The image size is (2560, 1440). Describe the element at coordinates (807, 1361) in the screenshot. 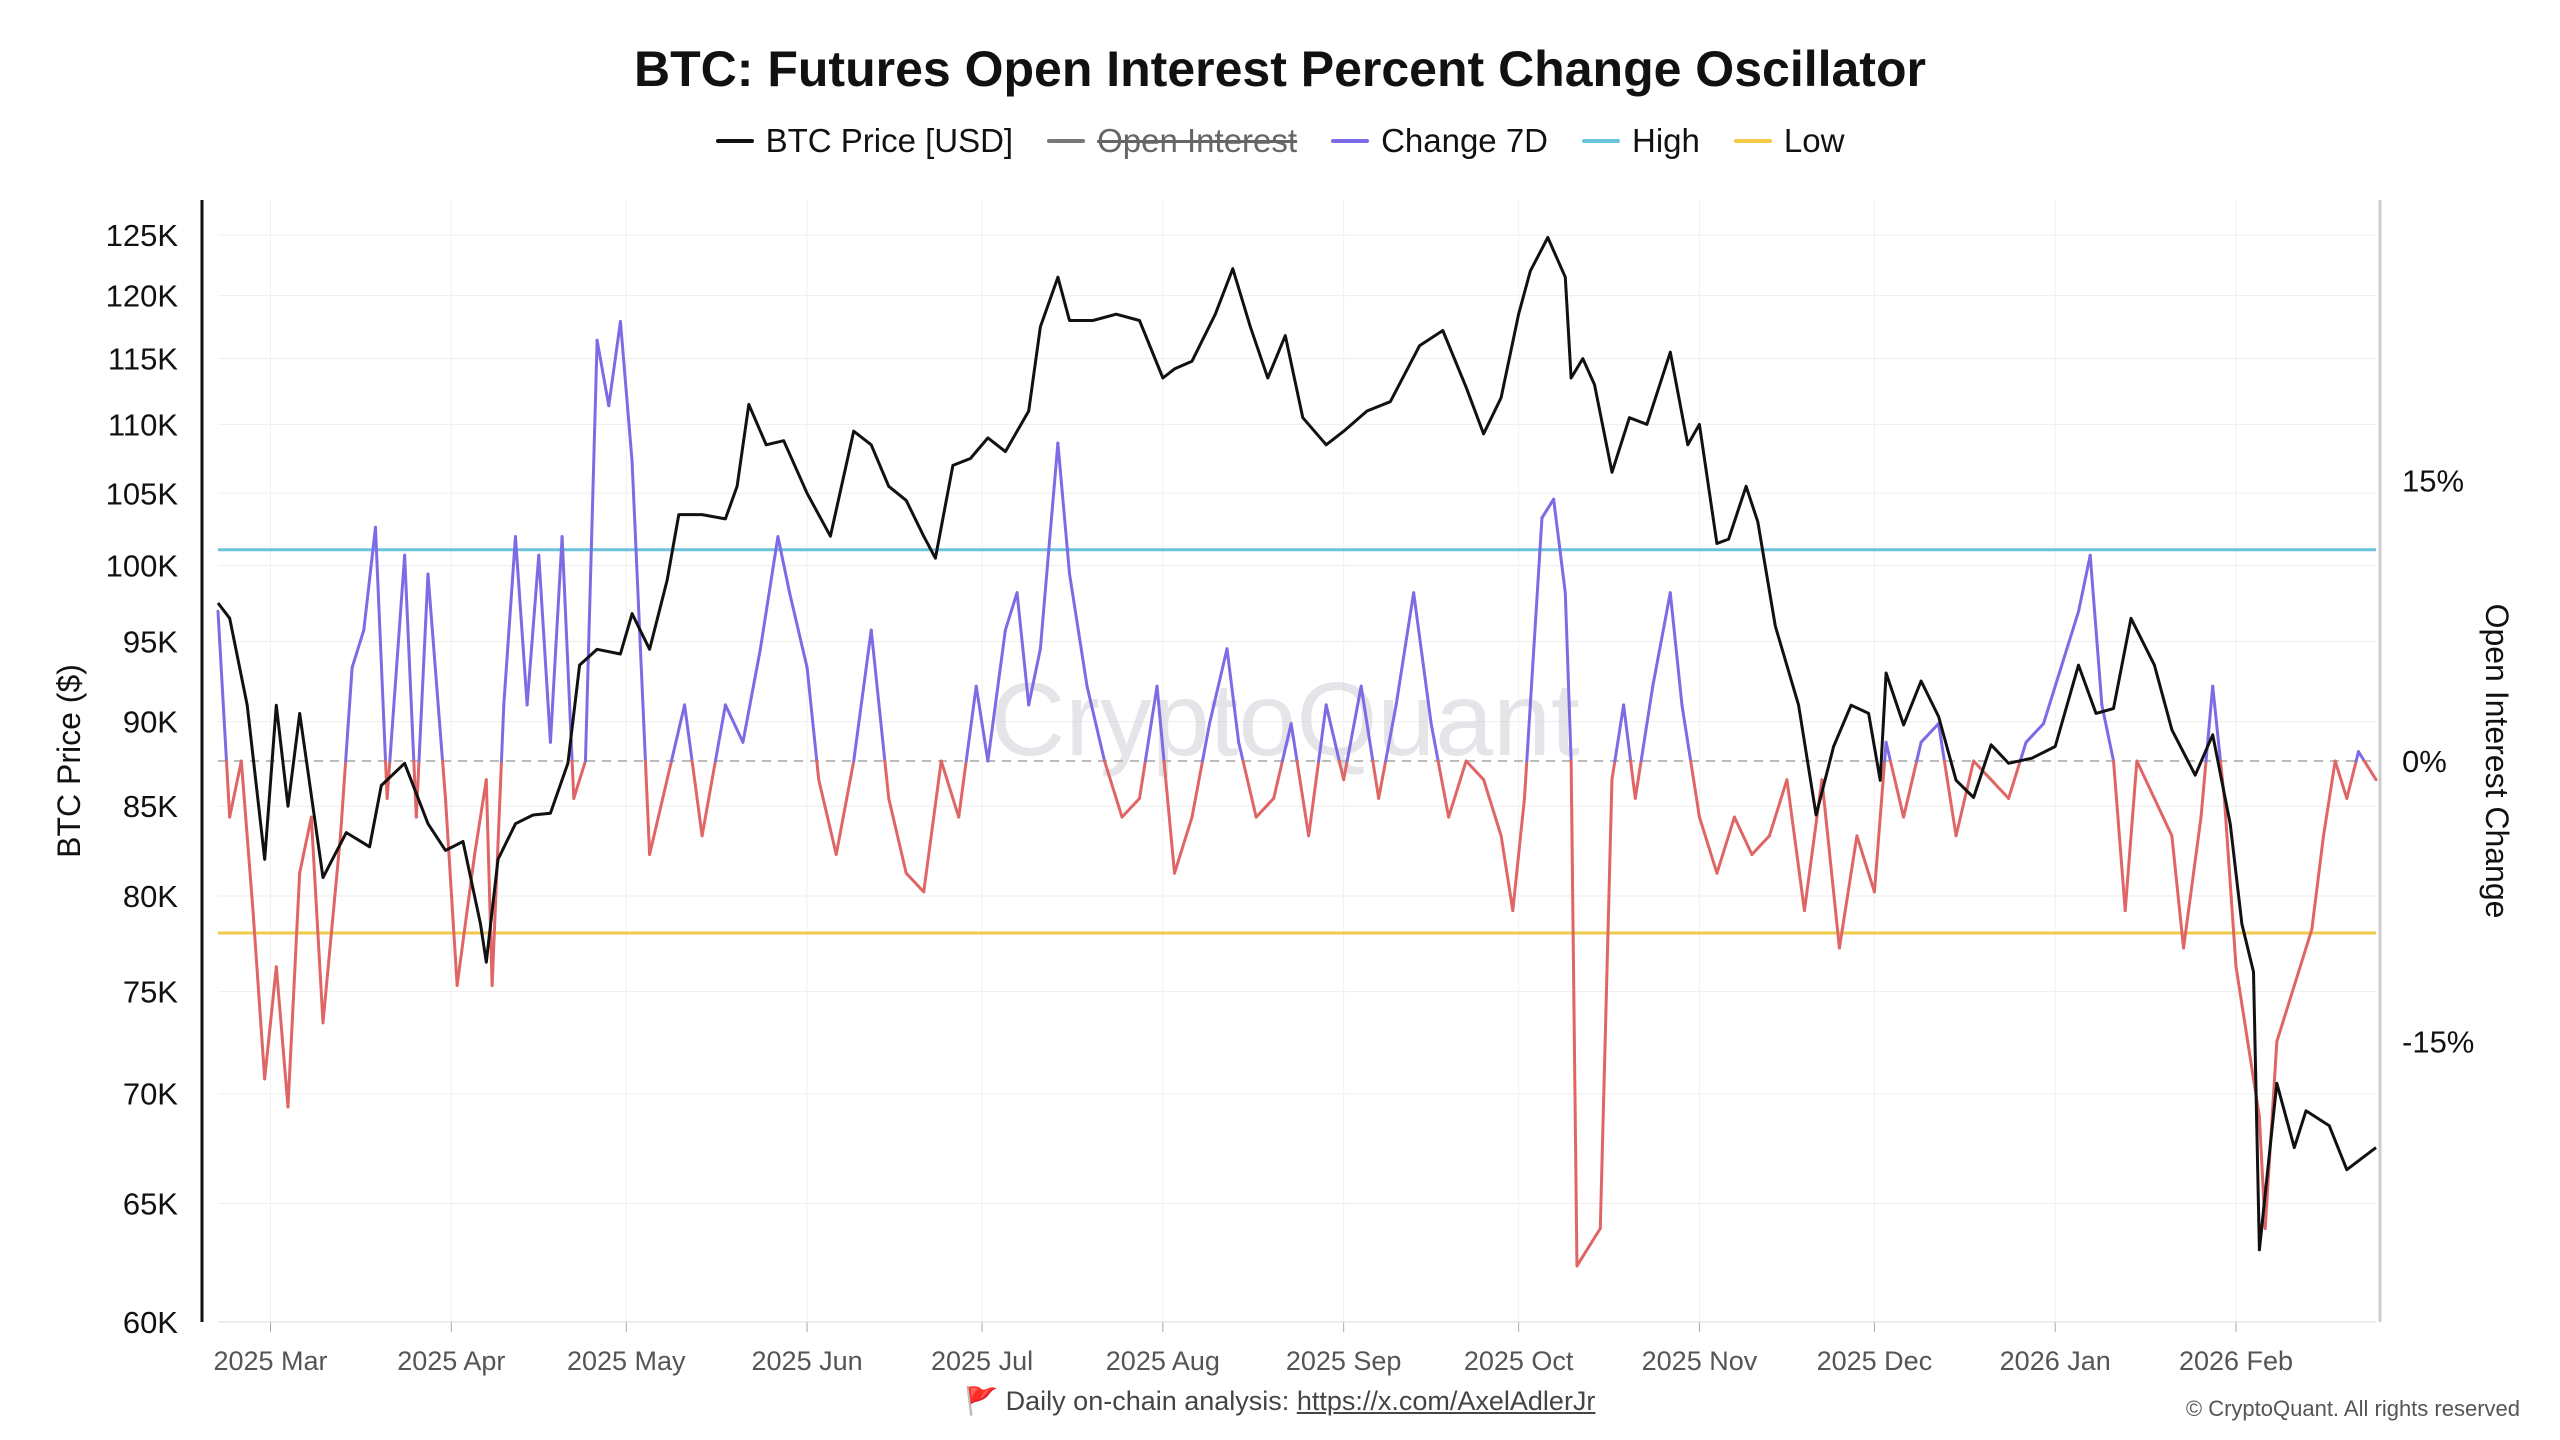

I see `x-tick-label: 2025 Jun` at that location.